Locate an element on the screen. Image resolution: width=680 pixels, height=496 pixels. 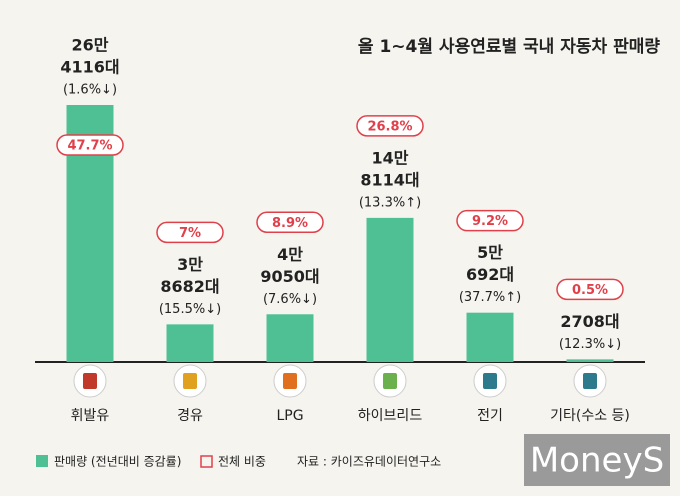
share-label: 0.5% is located at coordinates (590, 290).